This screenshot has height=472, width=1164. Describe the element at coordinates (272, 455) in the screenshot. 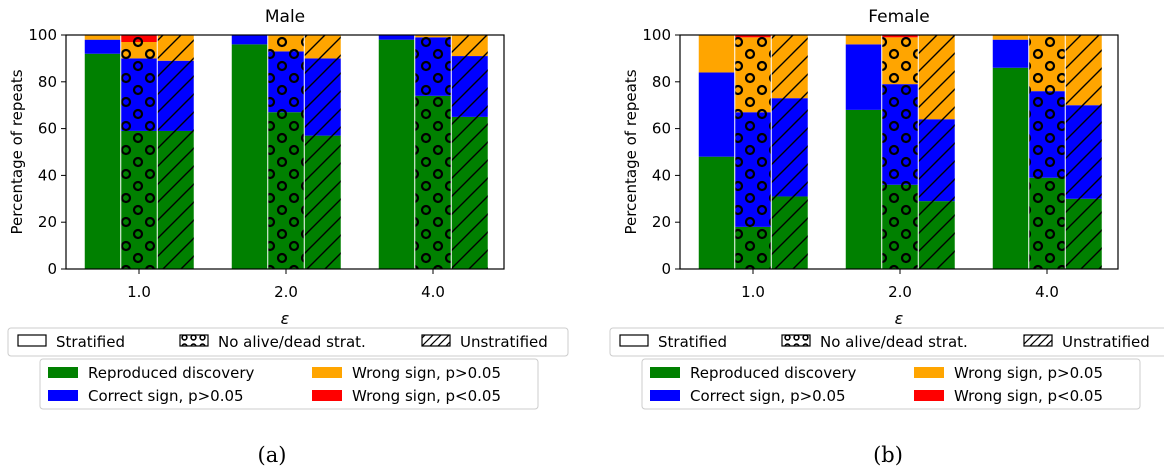

I see `subfigure-caption: (a)` at that location.